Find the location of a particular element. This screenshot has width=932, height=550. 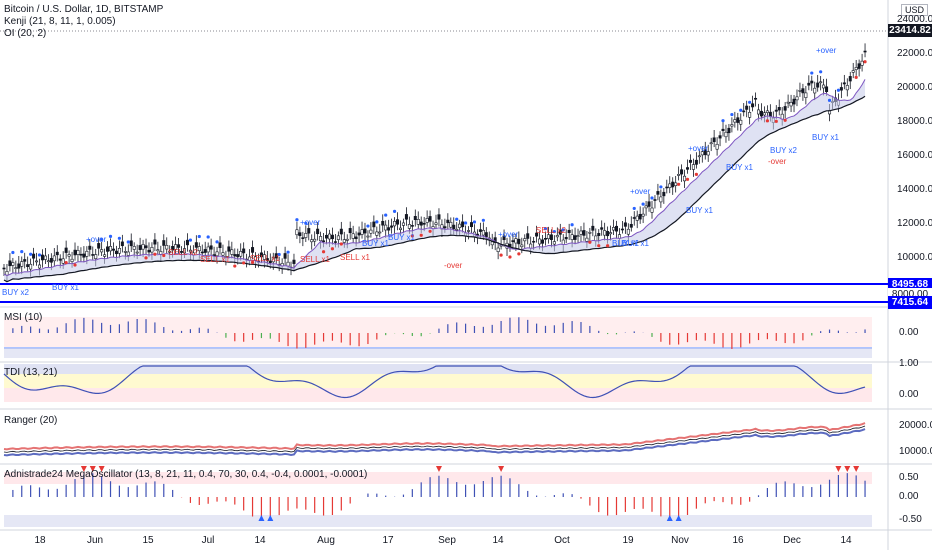

time-axis-label: Oct is located at coordinates (562, 540).